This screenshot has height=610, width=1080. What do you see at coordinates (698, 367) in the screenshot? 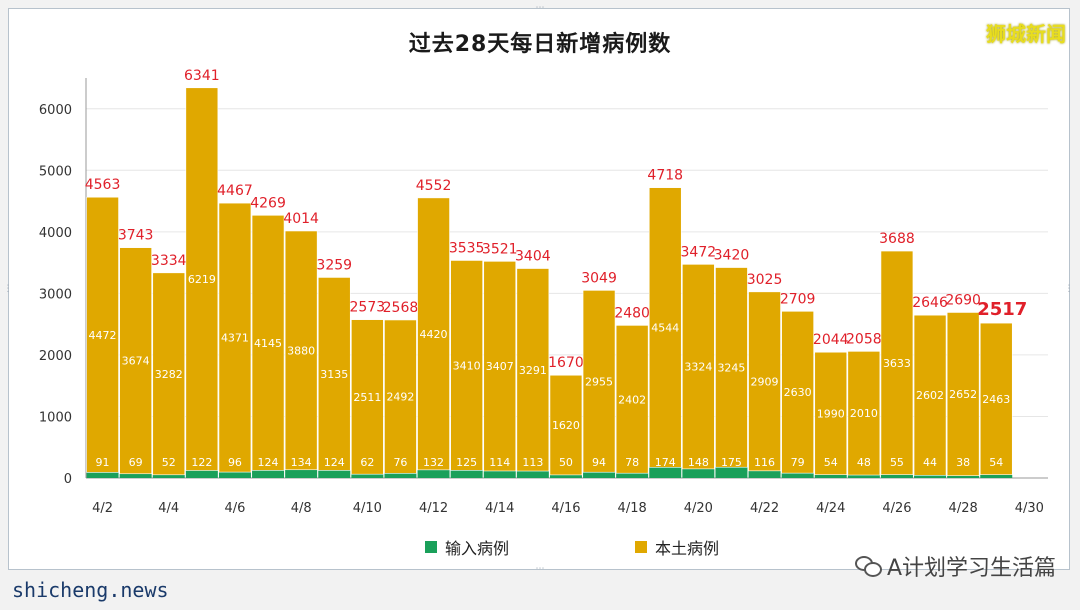
I see `data-label-local: 3324` at bounding box center [698, 367].